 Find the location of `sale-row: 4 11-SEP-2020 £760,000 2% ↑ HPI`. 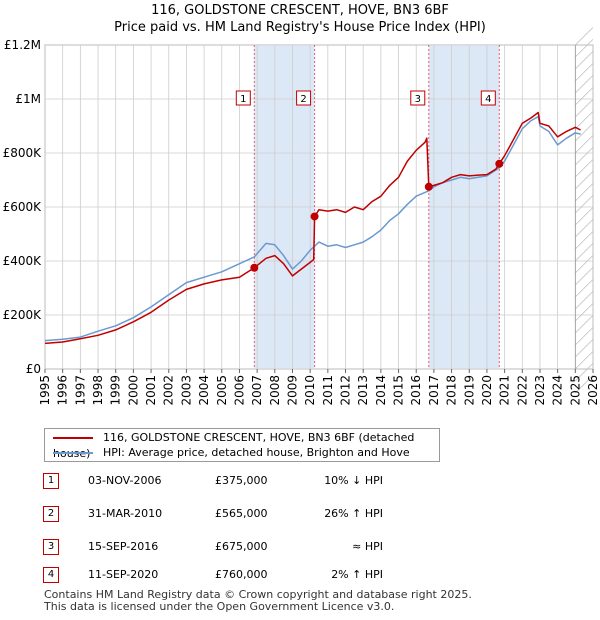

sale-row: 4 11-SEP-2020 £760,000 2% ↑ HPI is located at coordinates (213, 575).